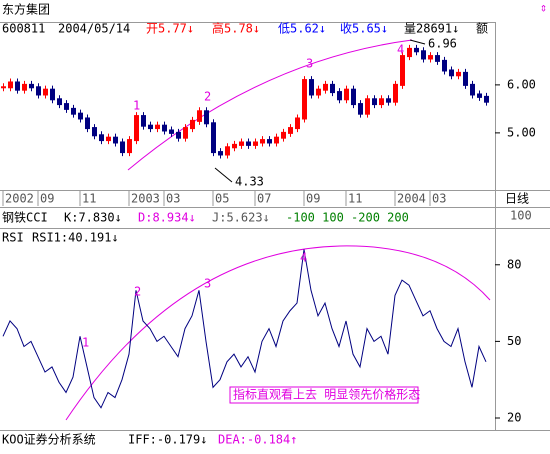 The width and height of the screenshot is (550, 454). Describe the element at coordinates (303, 258) in the screenshot. I see `rsi-wave-label: 4` at that location.